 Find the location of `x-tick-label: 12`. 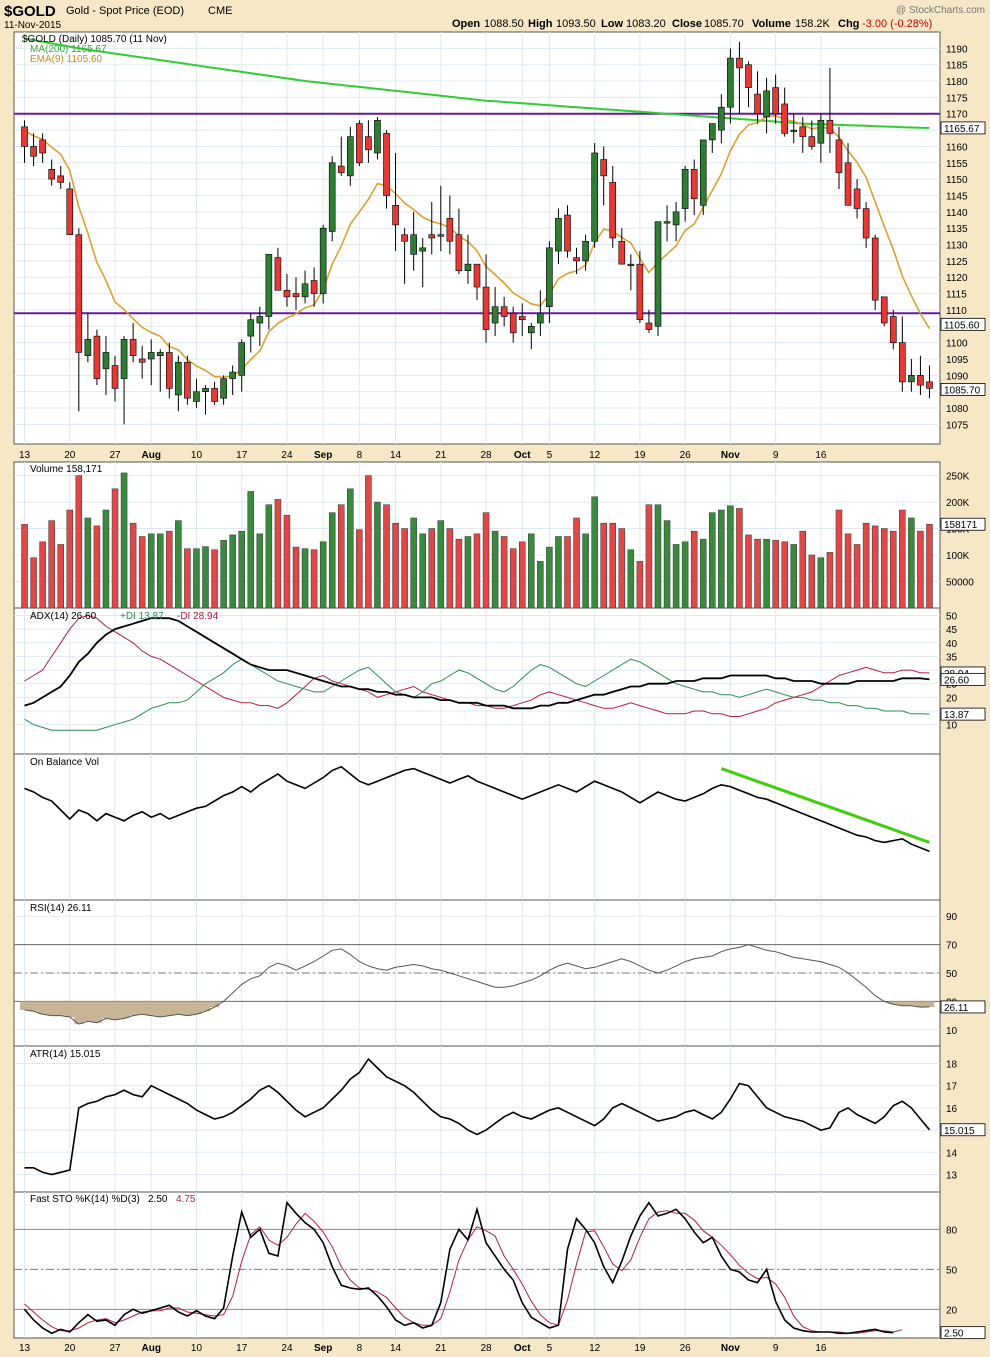

x-tick-label: 12 is located at coordinates (595, 455).